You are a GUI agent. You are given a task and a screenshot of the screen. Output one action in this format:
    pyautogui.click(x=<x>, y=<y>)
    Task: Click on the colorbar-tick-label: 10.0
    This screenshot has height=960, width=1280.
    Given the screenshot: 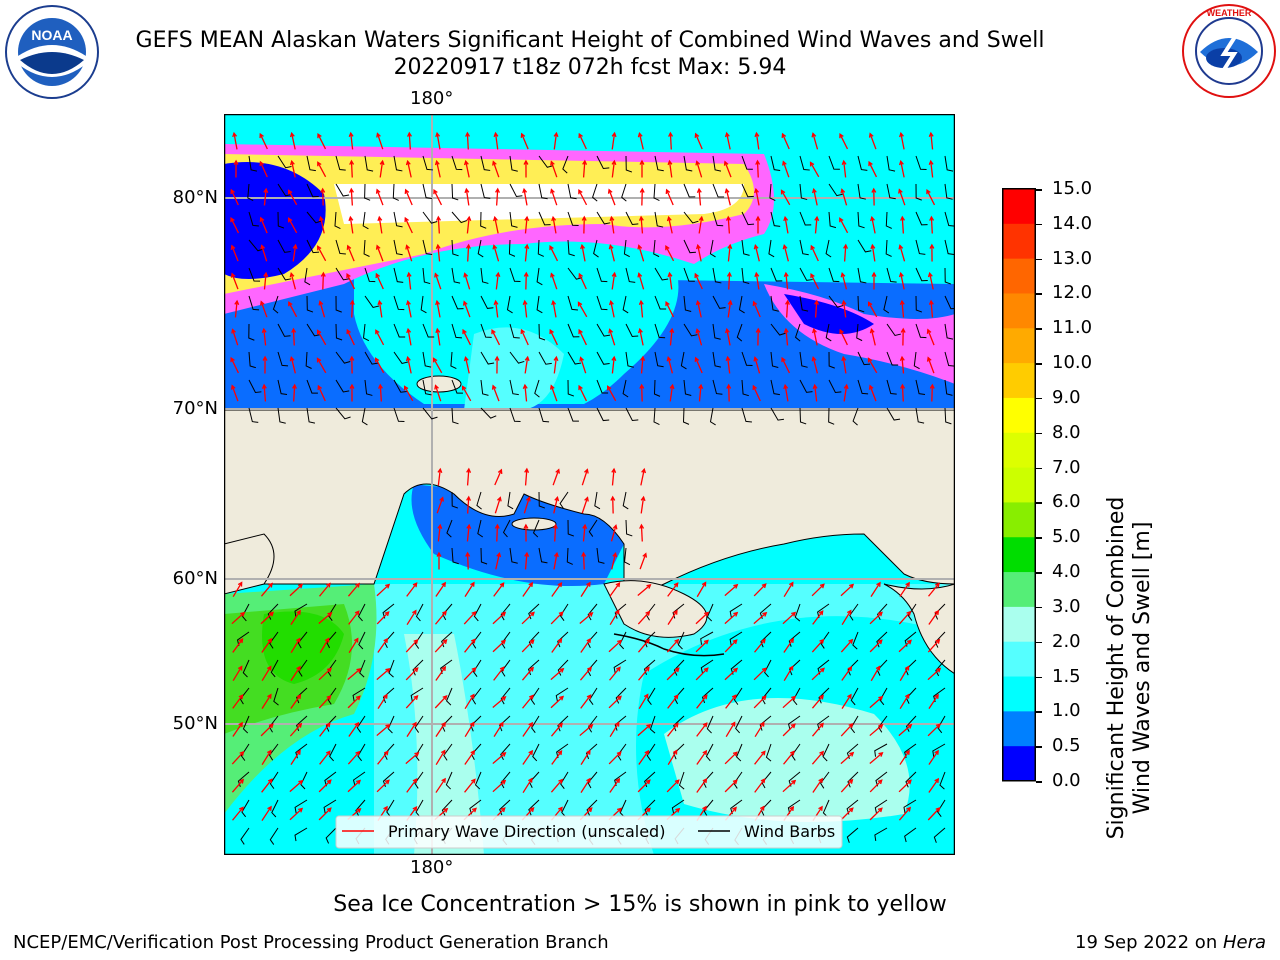 What is the action you would take?
    pyautogui.click(x=1072, y=363)
    